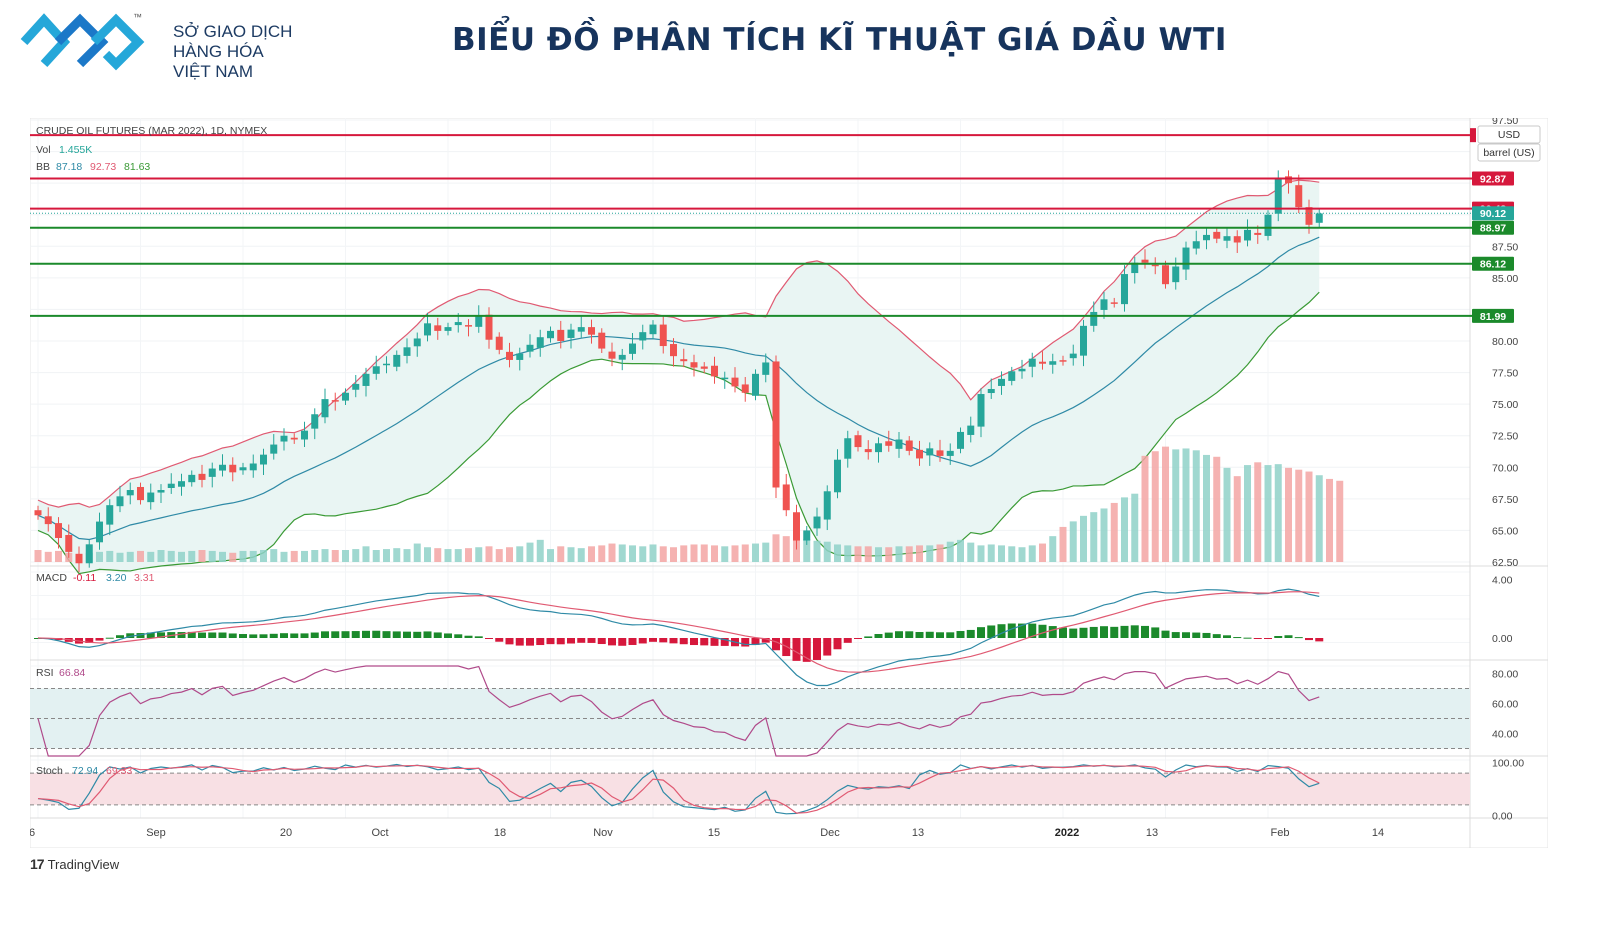 This screenshot has height=933, width=1599. What do you see at coordinates (750, 789) in the screenshot?
I see `stoch-band` at bounding box center [750, 789].